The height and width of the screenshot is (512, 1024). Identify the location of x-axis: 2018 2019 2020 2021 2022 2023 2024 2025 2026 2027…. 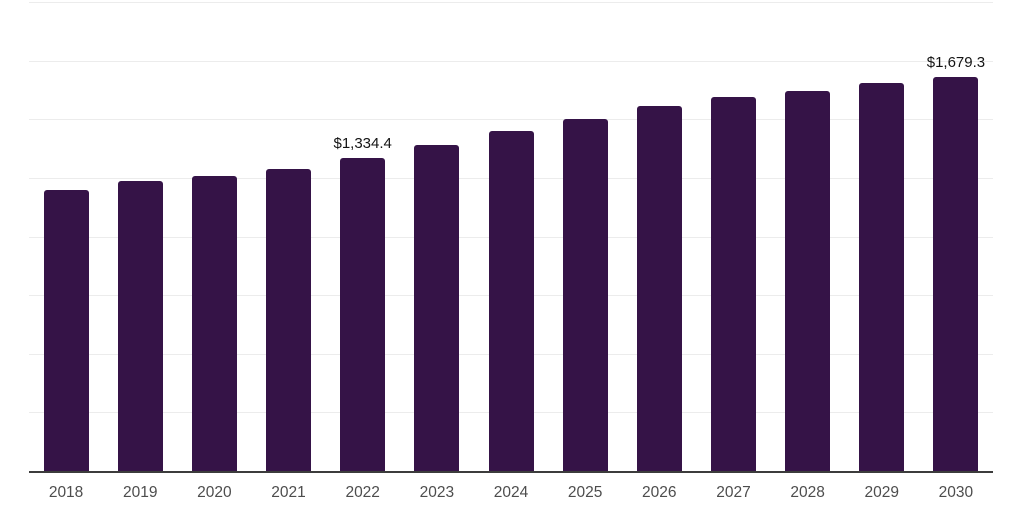
(511, 494).